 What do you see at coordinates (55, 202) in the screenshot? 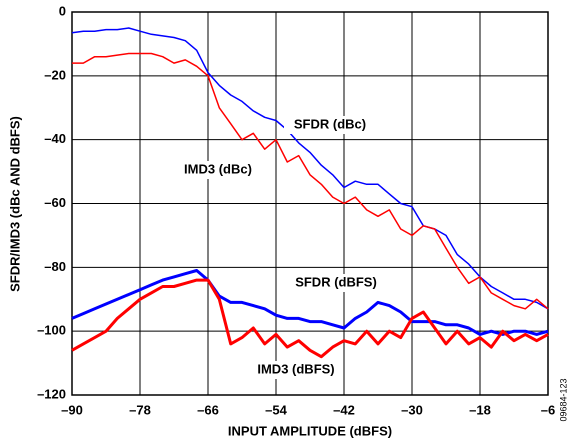
I see `y-tick-label: –60` at bounding box center [55, 202].